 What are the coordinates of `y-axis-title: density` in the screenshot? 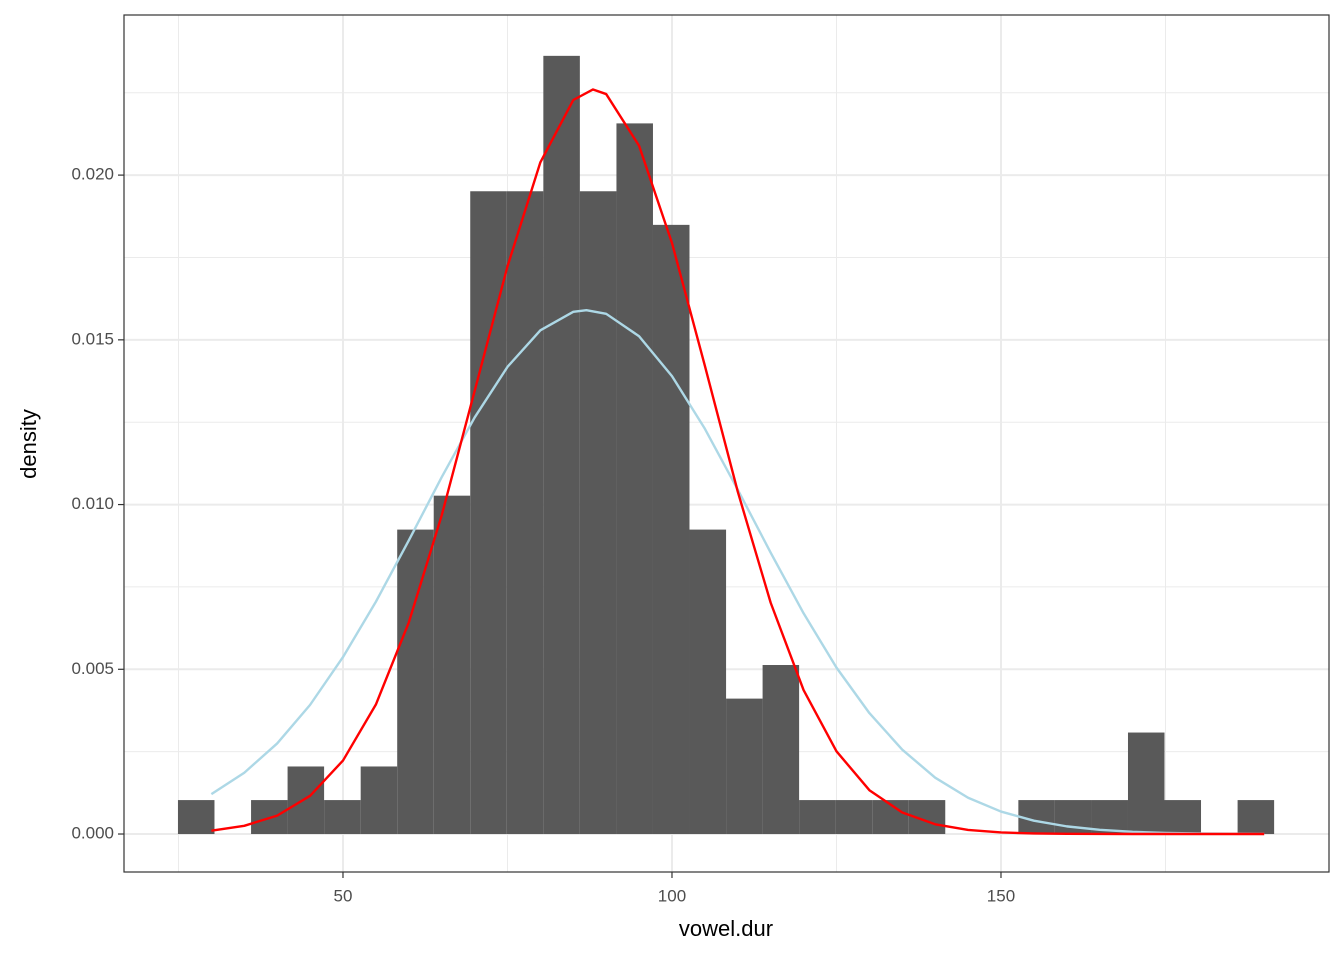 It's located at (28, 444).